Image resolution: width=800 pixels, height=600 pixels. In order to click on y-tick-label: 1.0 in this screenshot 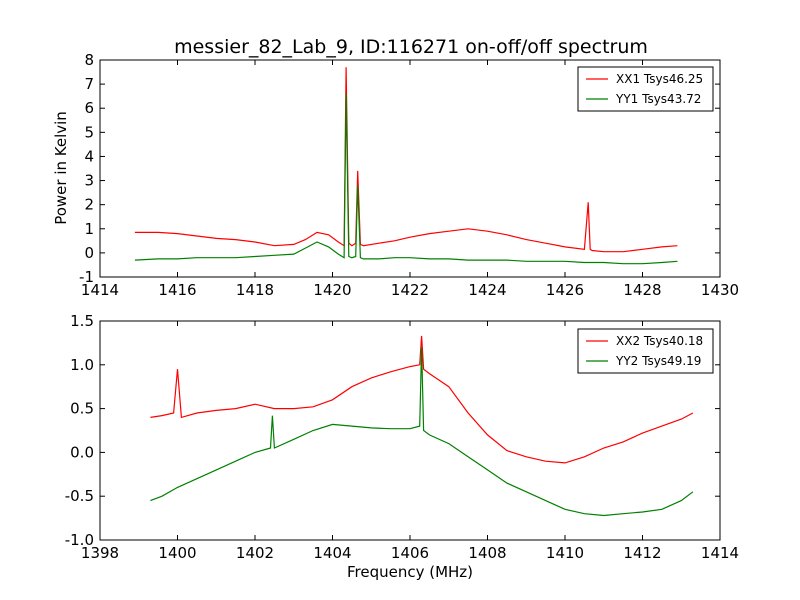, I will do `click(82, 365)`.